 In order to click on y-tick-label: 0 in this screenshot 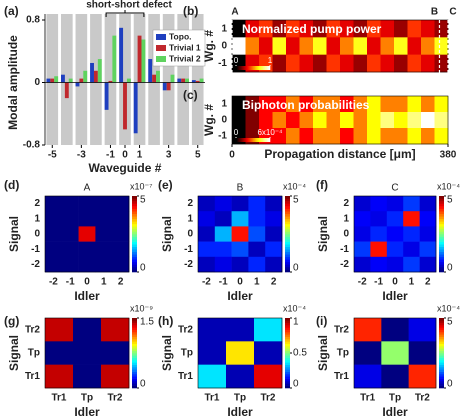, I will do `click(224, 120)`.